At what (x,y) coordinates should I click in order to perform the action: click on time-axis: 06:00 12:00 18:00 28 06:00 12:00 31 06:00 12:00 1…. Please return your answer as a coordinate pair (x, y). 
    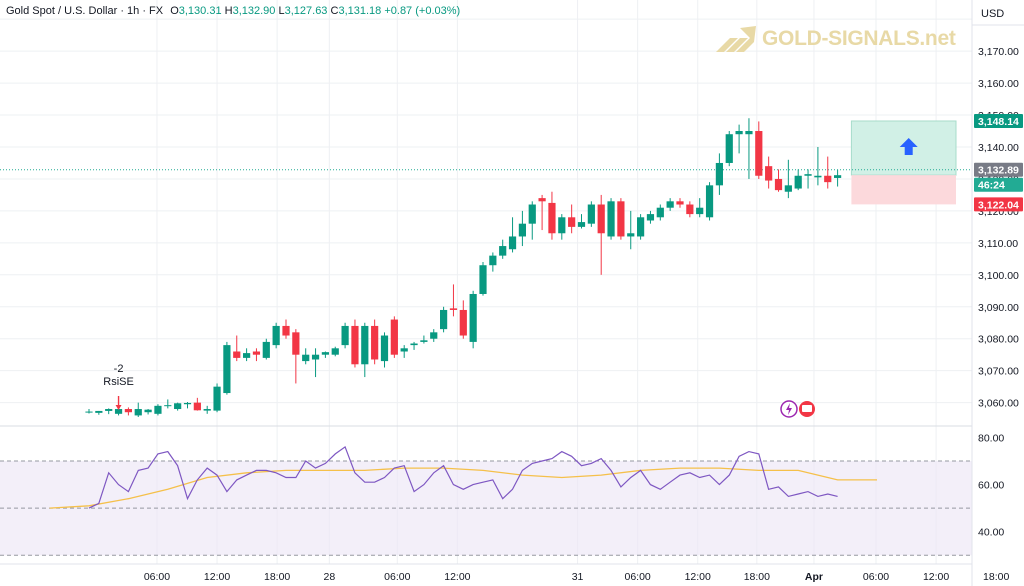
    Looking at the image, I should click on (512, 573).